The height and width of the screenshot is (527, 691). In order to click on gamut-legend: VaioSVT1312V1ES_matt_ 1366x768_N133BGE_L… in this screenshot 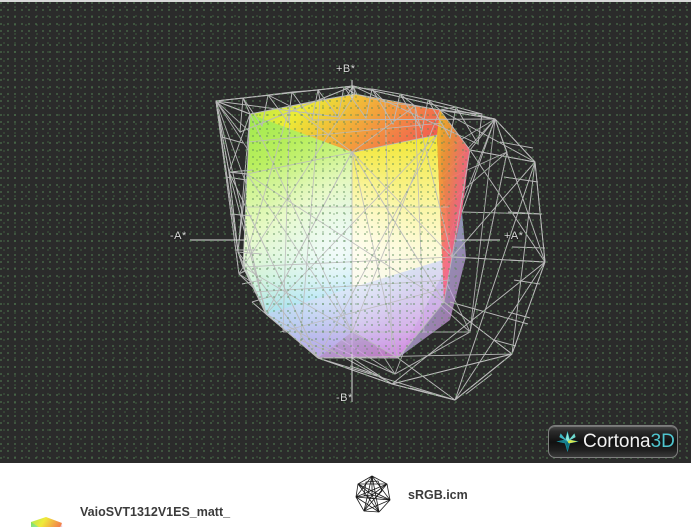, I will do `click(345, 495)`.